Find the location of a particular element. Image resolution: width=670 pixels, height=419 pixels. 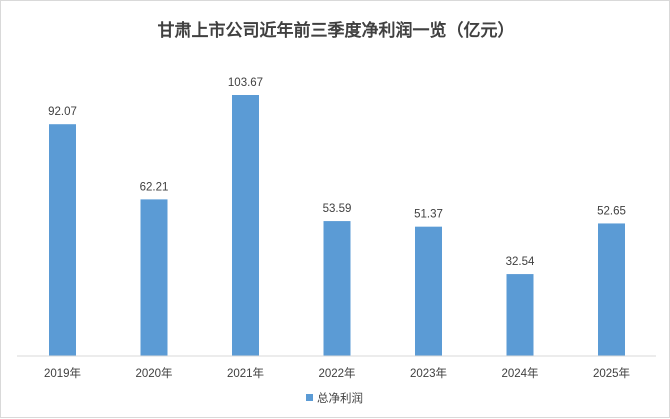

bar-2021年 is located at coordinates (245, 225).